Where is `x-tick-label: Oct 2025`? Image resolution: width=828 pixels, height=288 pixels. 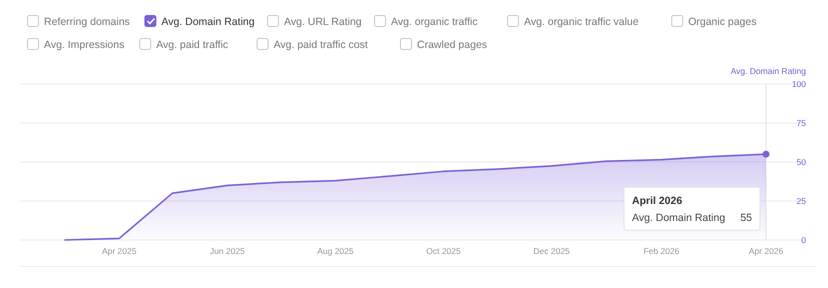 x-tick-label: Oct 2025 is located at coordinates (444, 251).